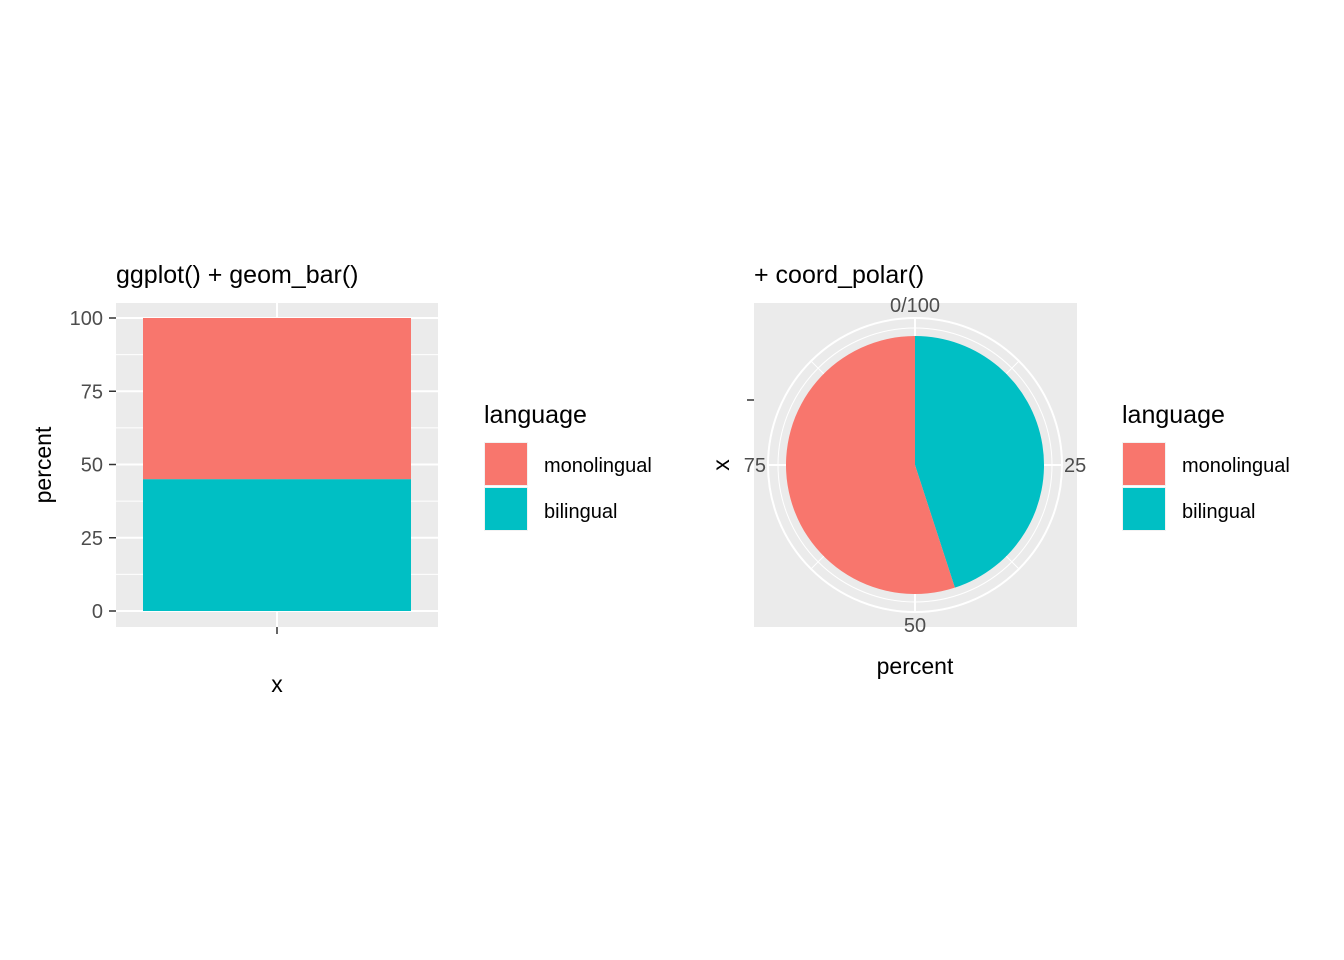 Image resolution: width=1344 pixels, height=960 pixels. What do you see at coordinates (277, 684) in the screenshot?
I see `bar-x-axis-label: x` at bounding box center [277, 684].